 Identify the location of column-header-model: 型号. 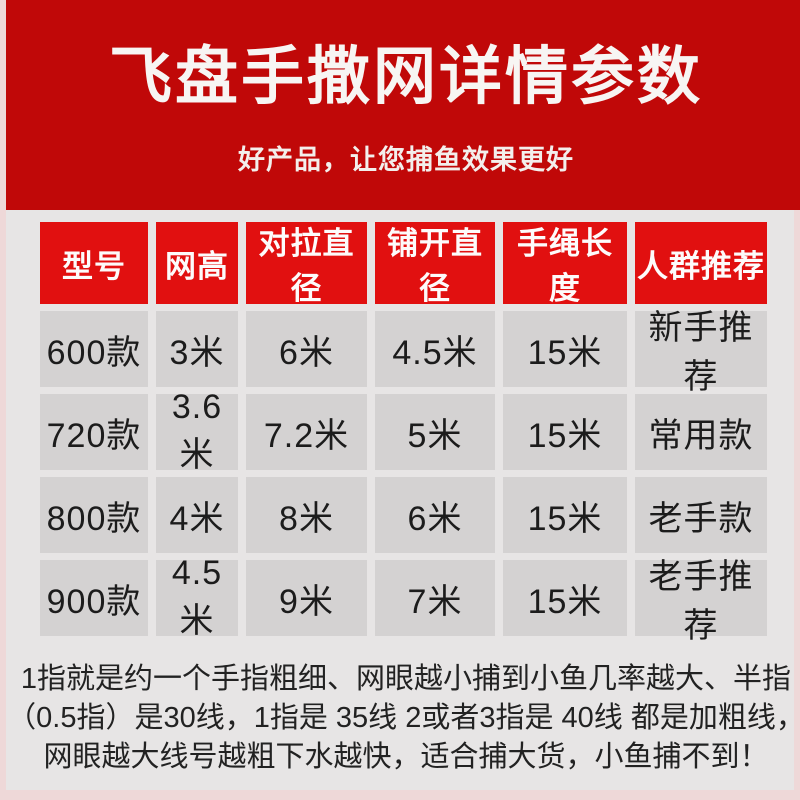
(94, 263).